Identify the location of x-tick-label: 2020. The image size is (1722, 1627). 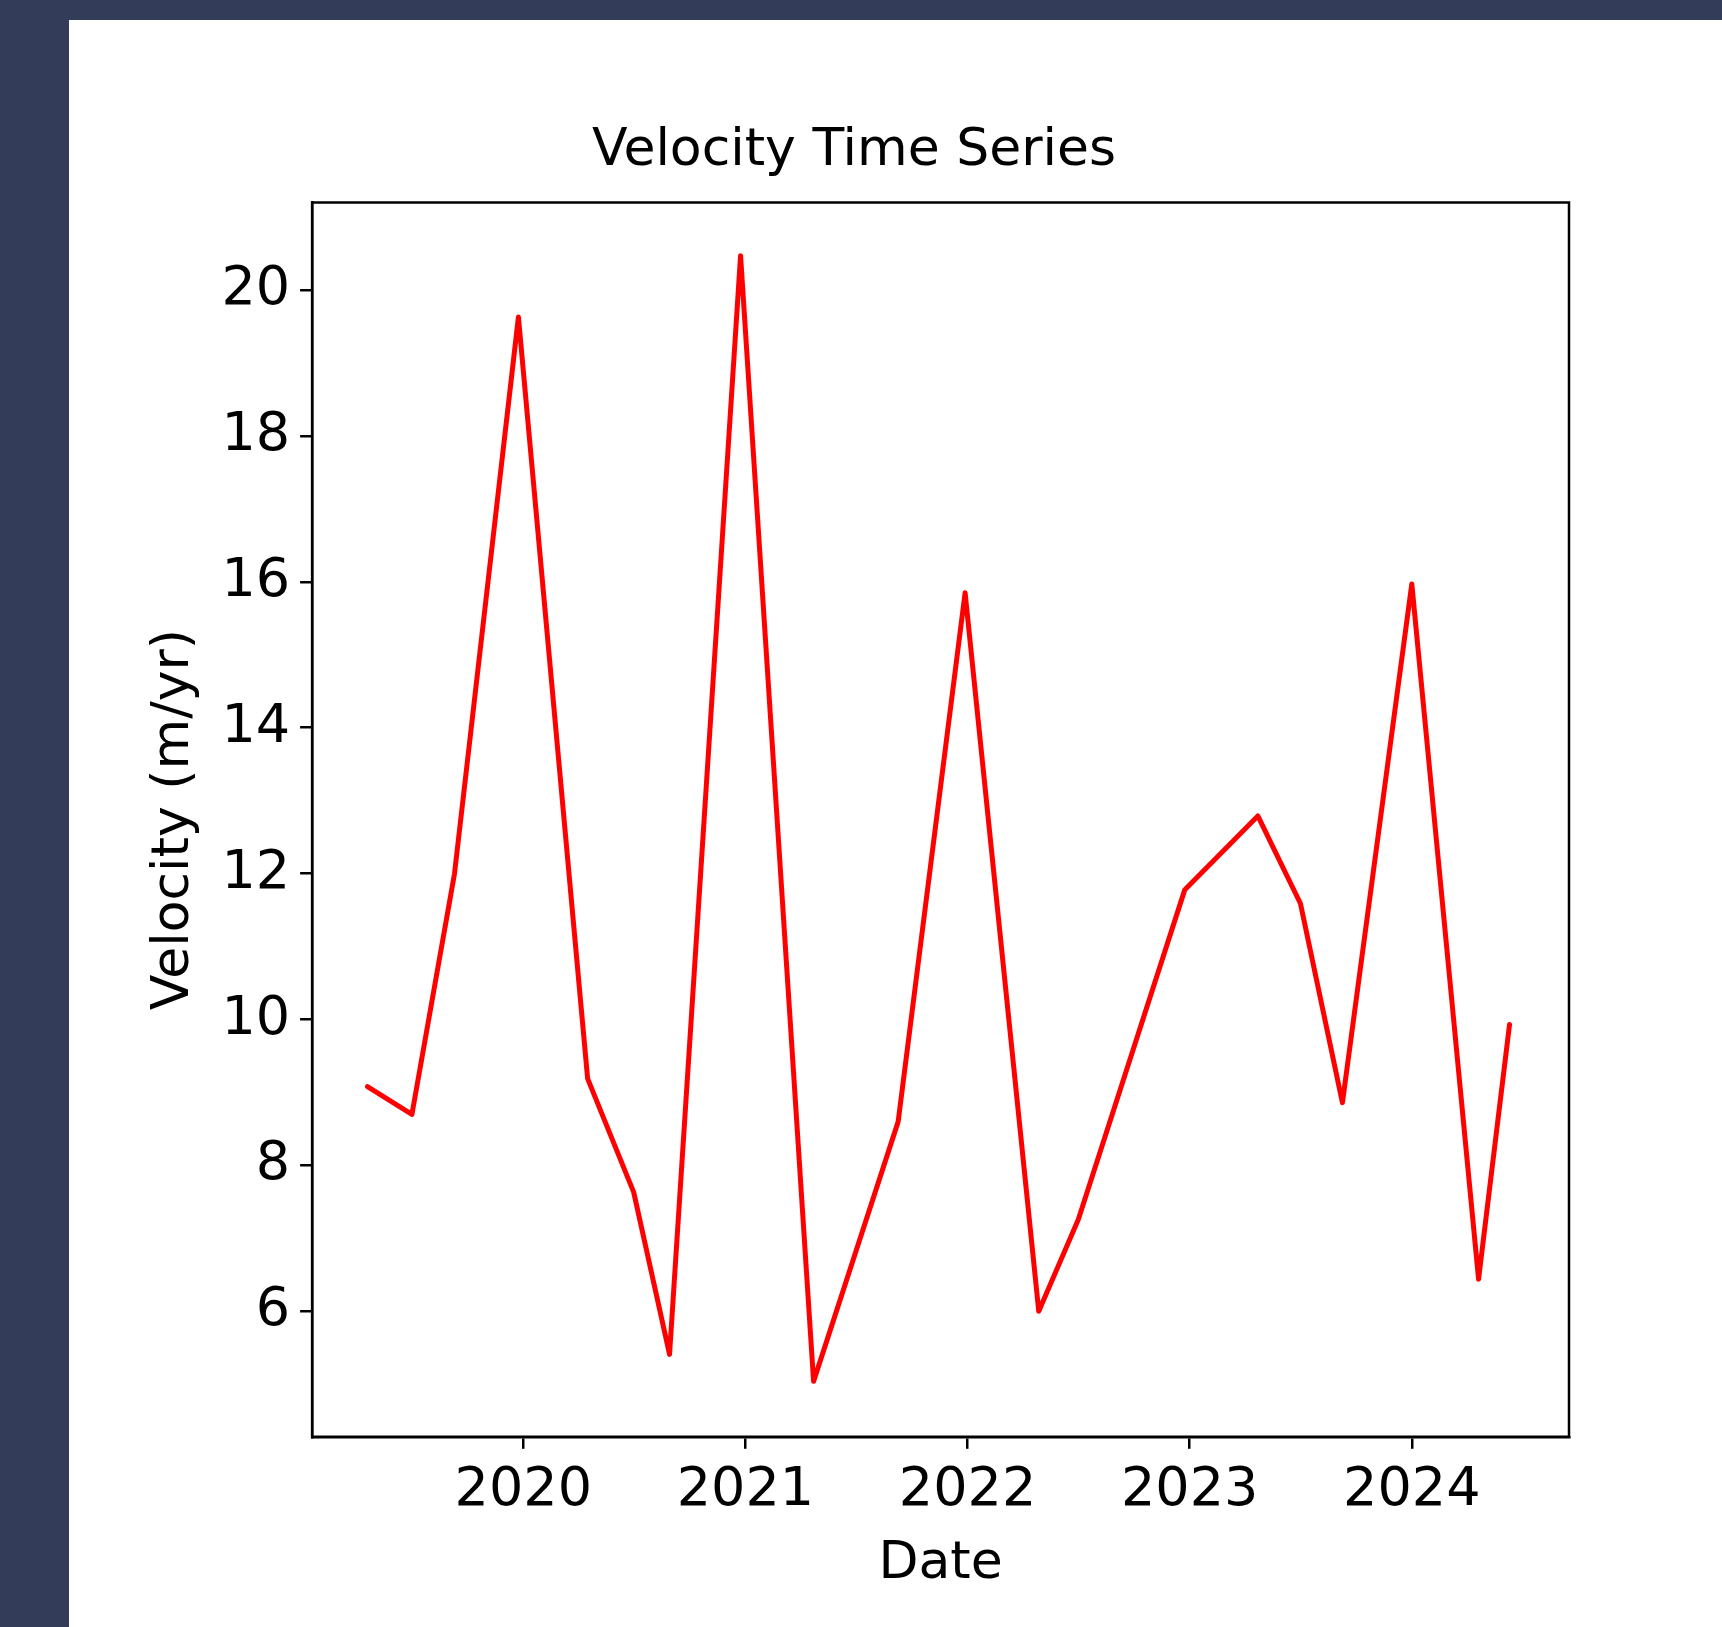
(523, 1487).